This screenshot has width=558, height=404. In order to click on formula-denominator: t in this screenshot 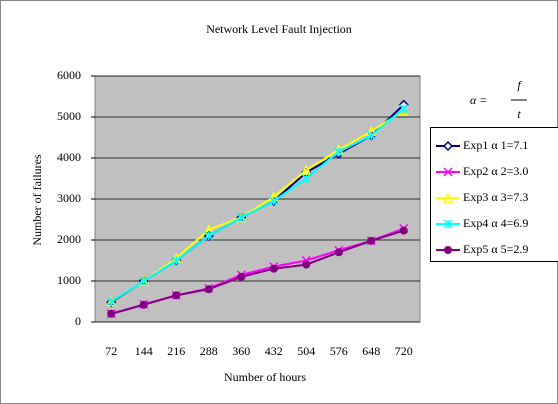, I will do `click(519, 114)`.